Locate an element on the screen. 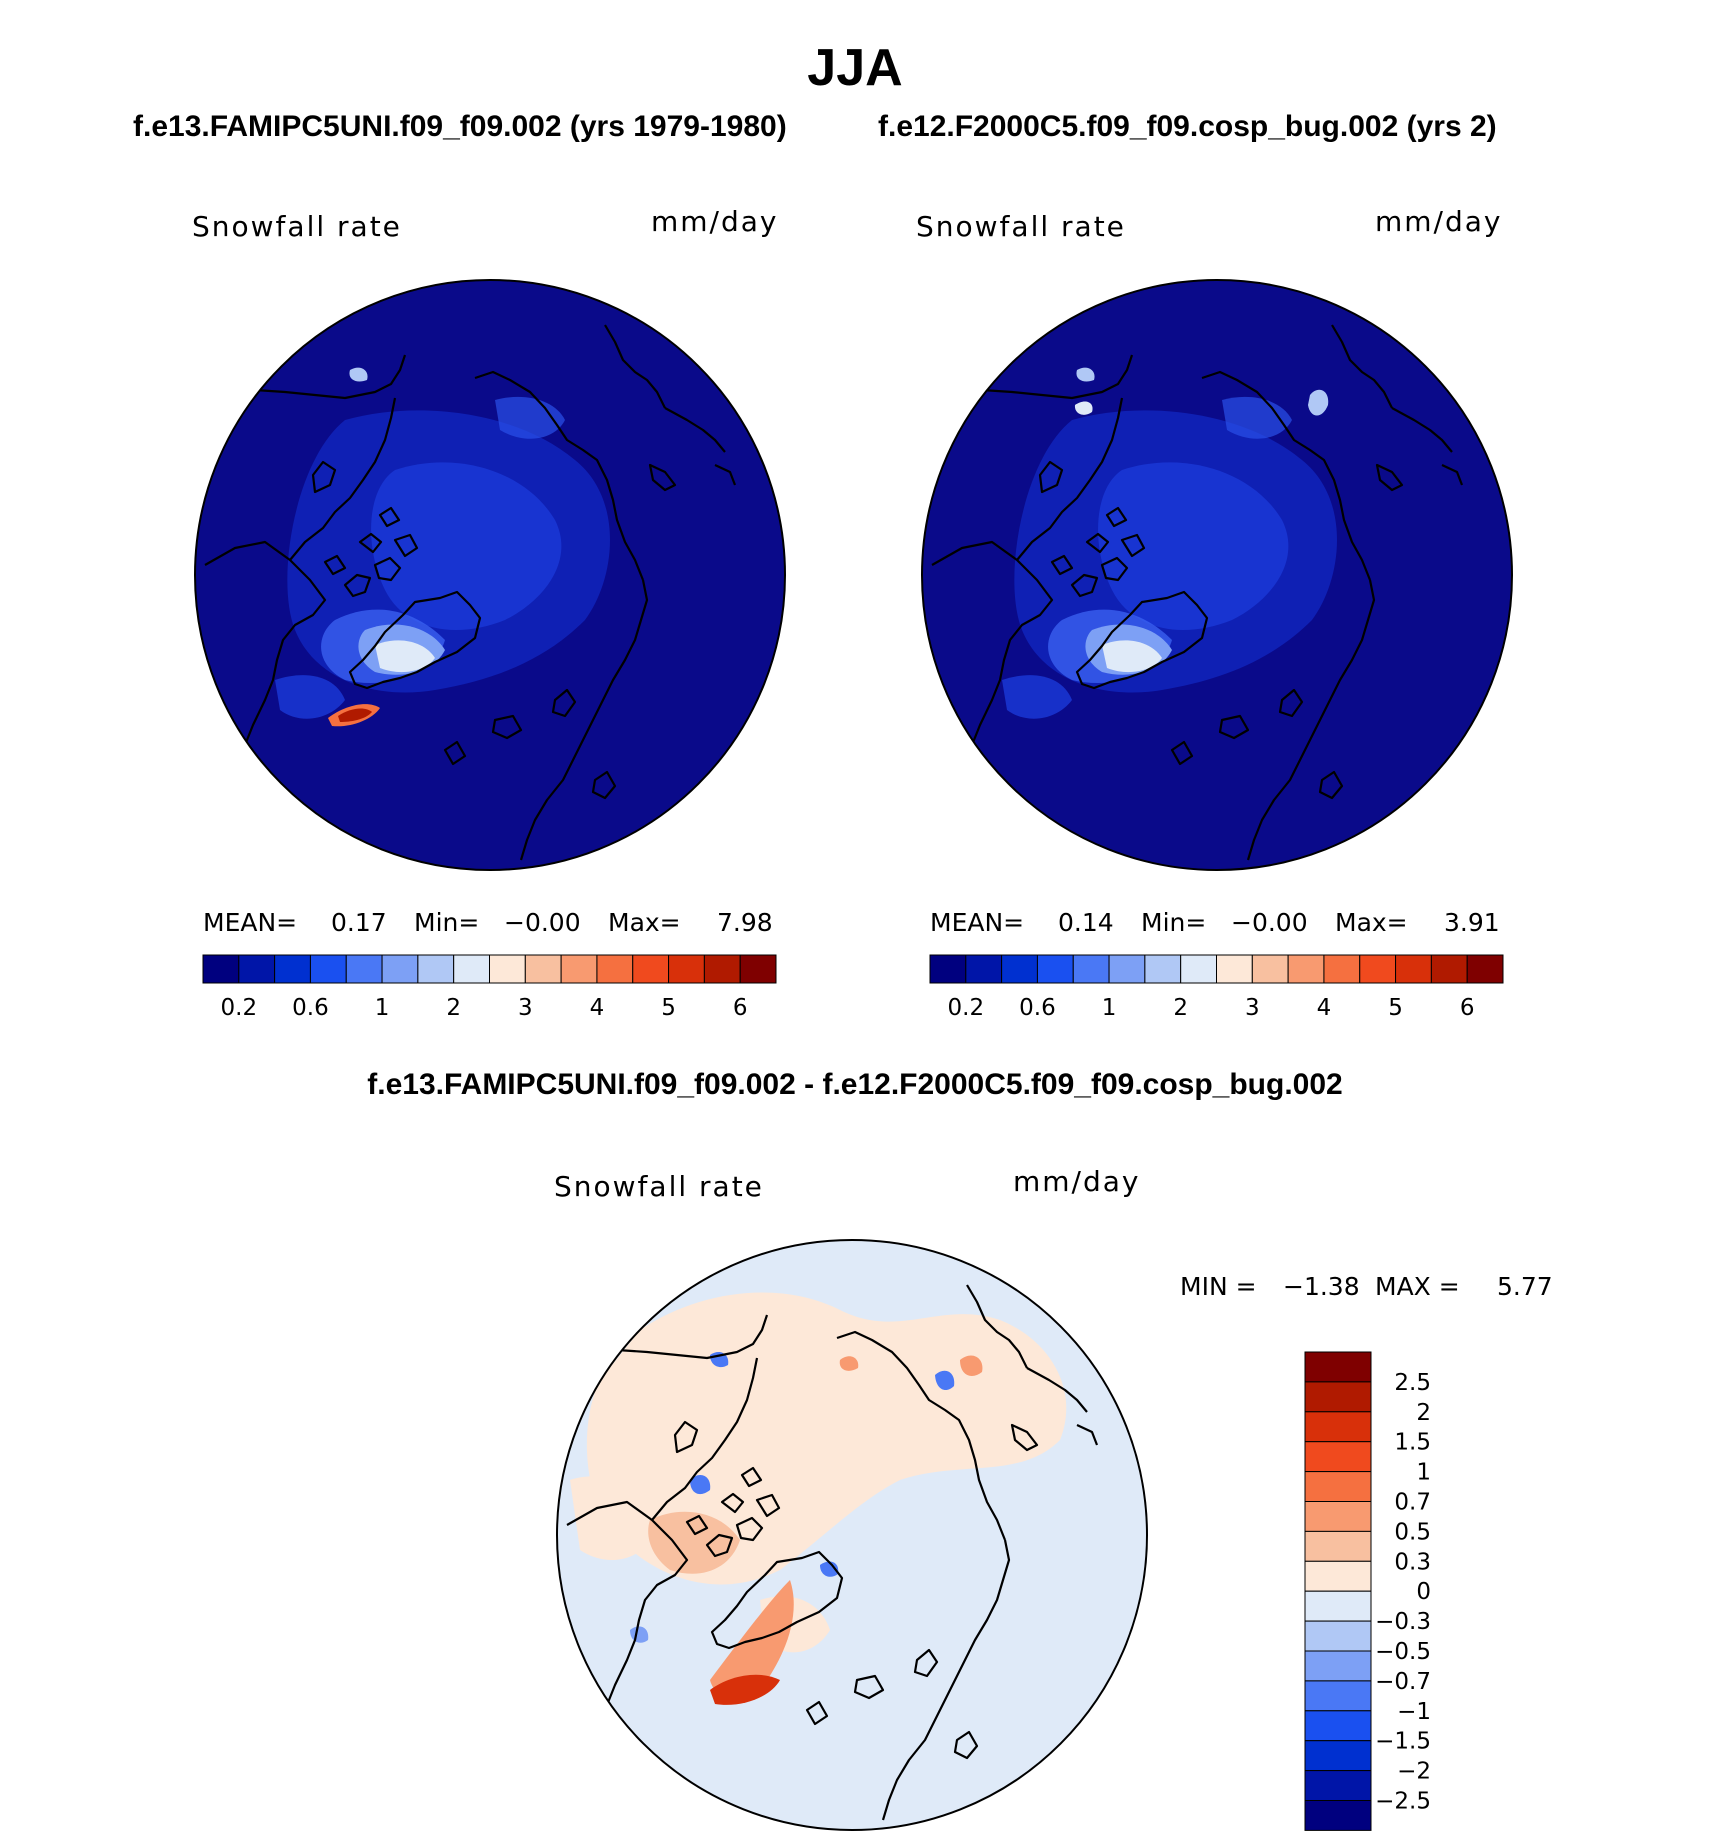 This screenshot has height=1840, width=1710. panel1-max-label: Max= is located at coordinates (644, 922).